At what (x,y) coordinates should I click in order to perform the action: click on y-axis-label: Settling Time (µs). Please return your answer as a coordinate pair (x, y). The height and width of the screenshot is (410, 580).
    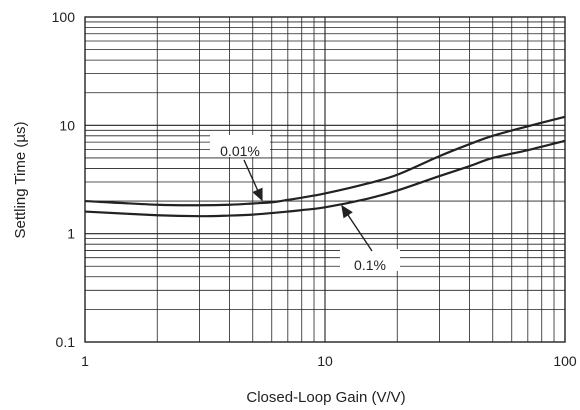
    Looking at the image, I should click on (20, 179).